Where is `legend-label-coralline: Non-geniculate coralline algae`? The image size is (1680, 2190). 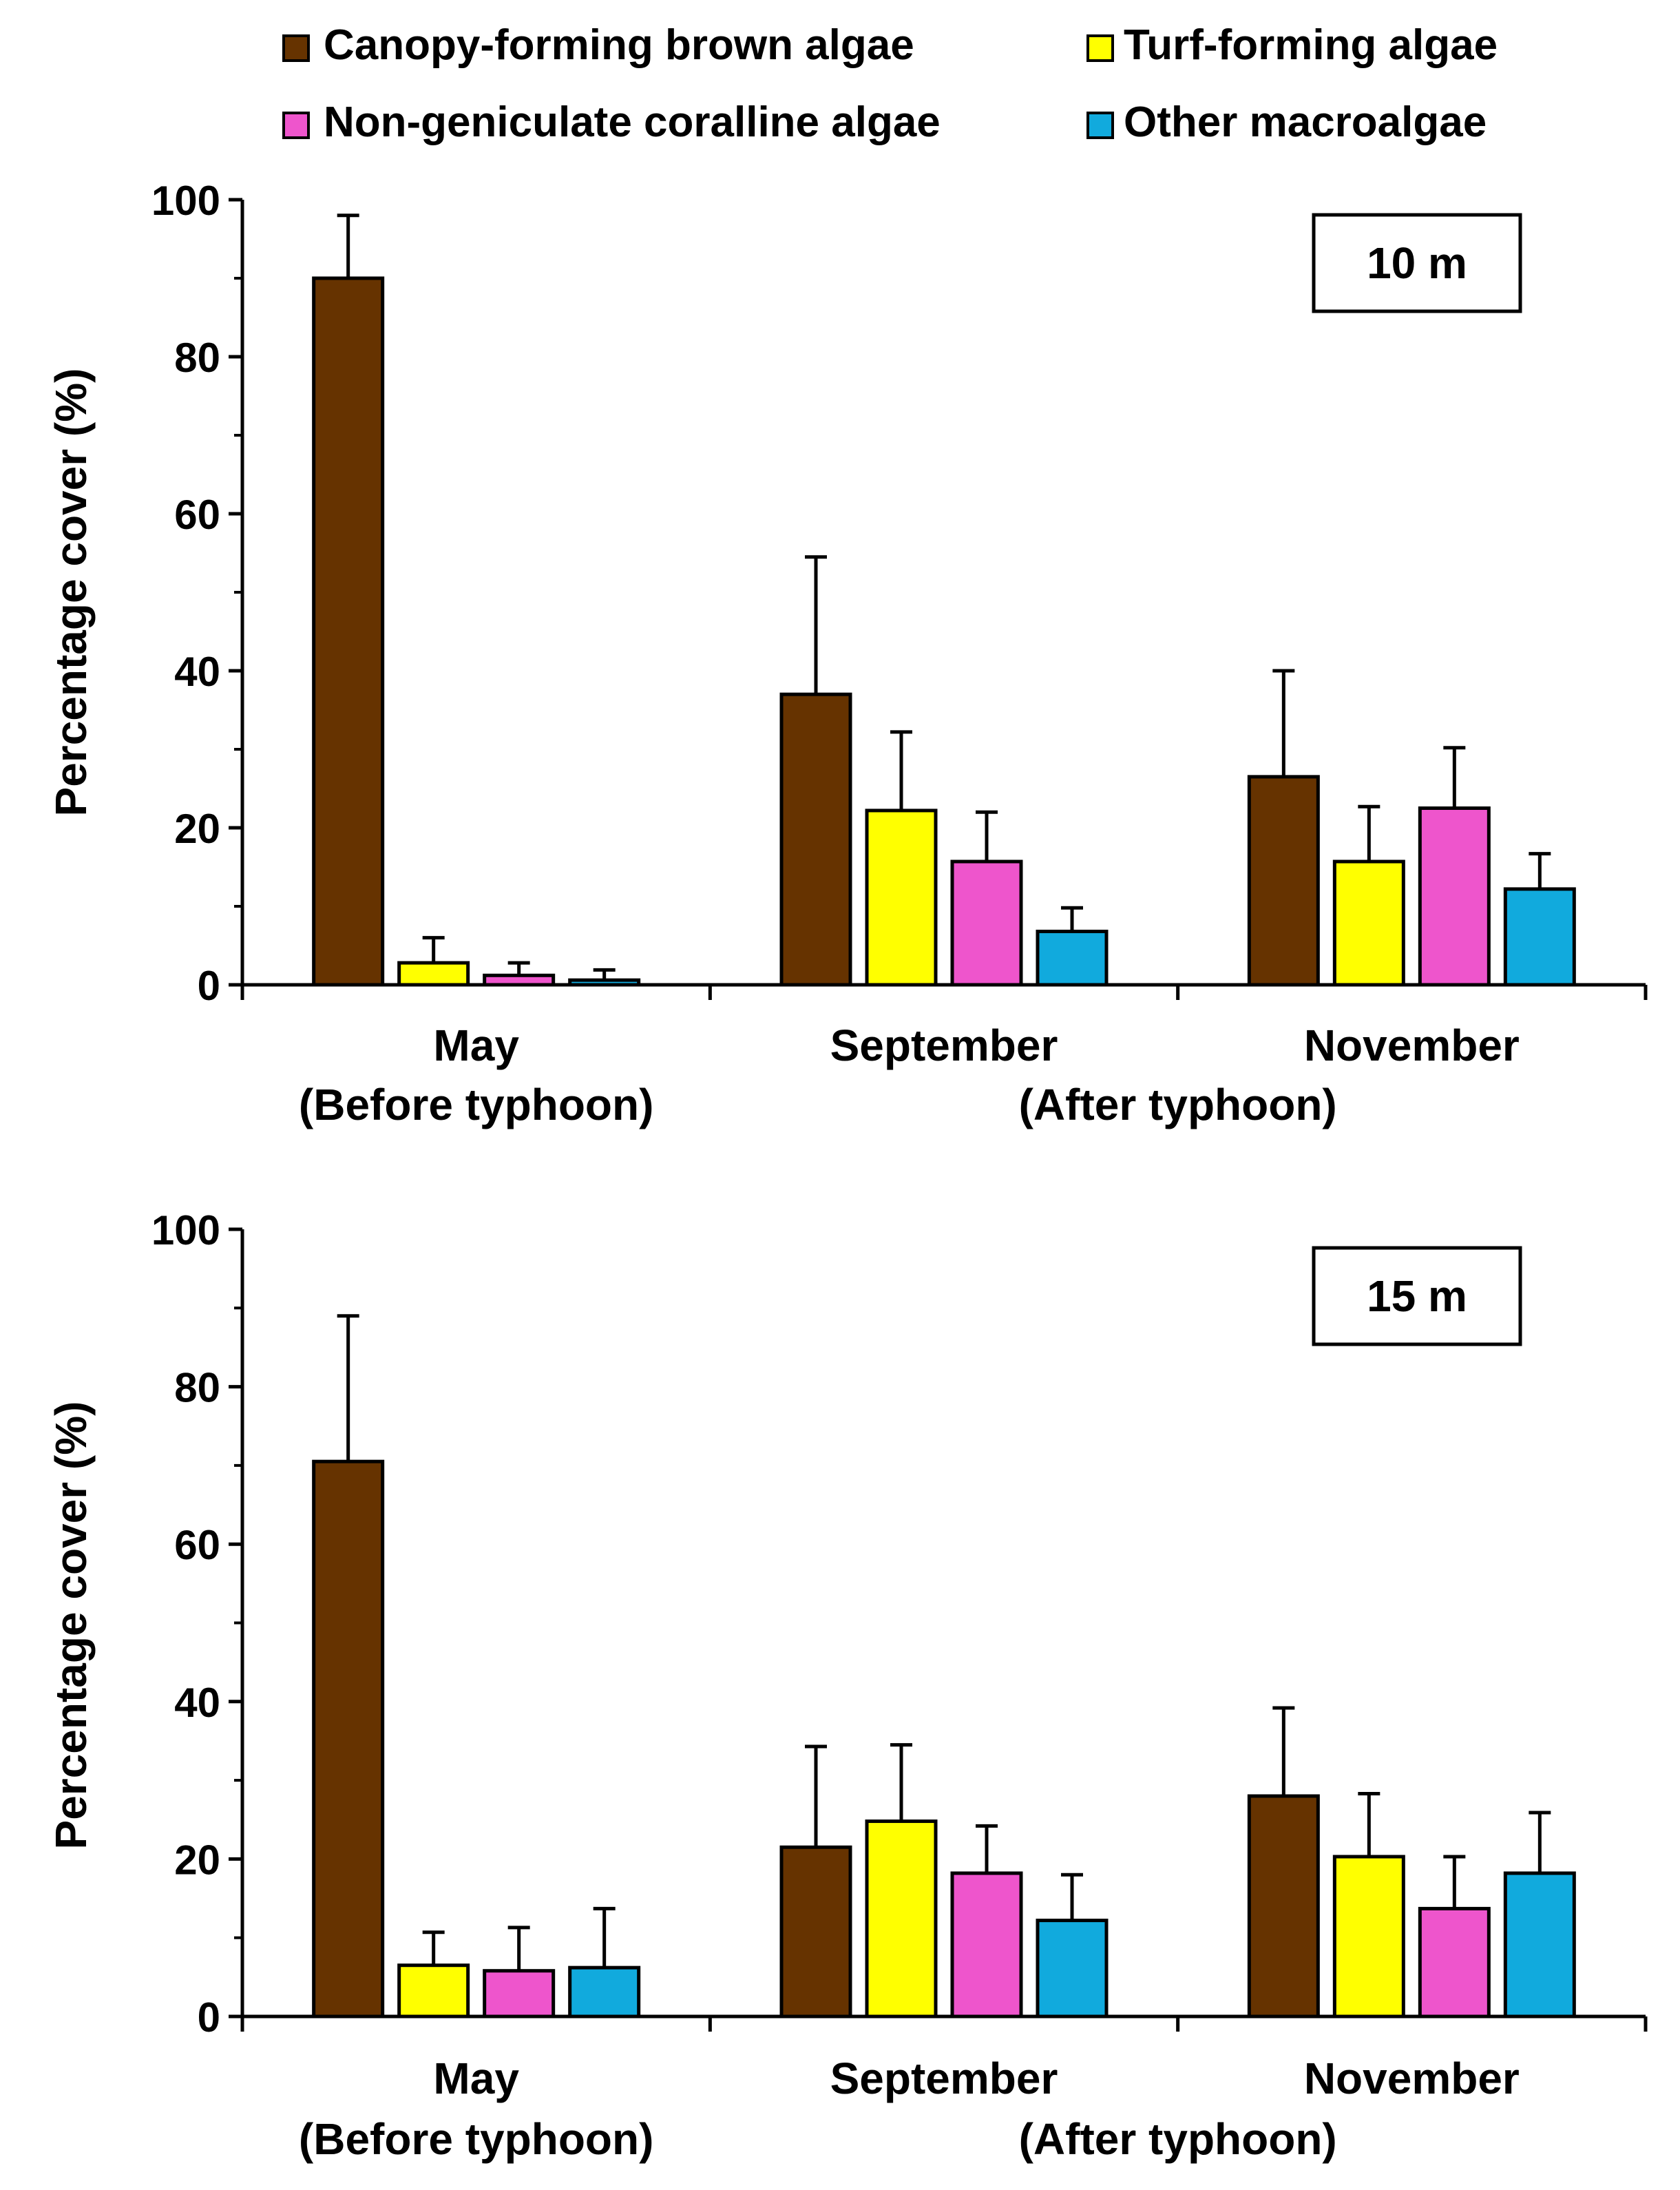 legend-label-coralline: Non-geniculate coralline algae is located at coordinates (632, 122).